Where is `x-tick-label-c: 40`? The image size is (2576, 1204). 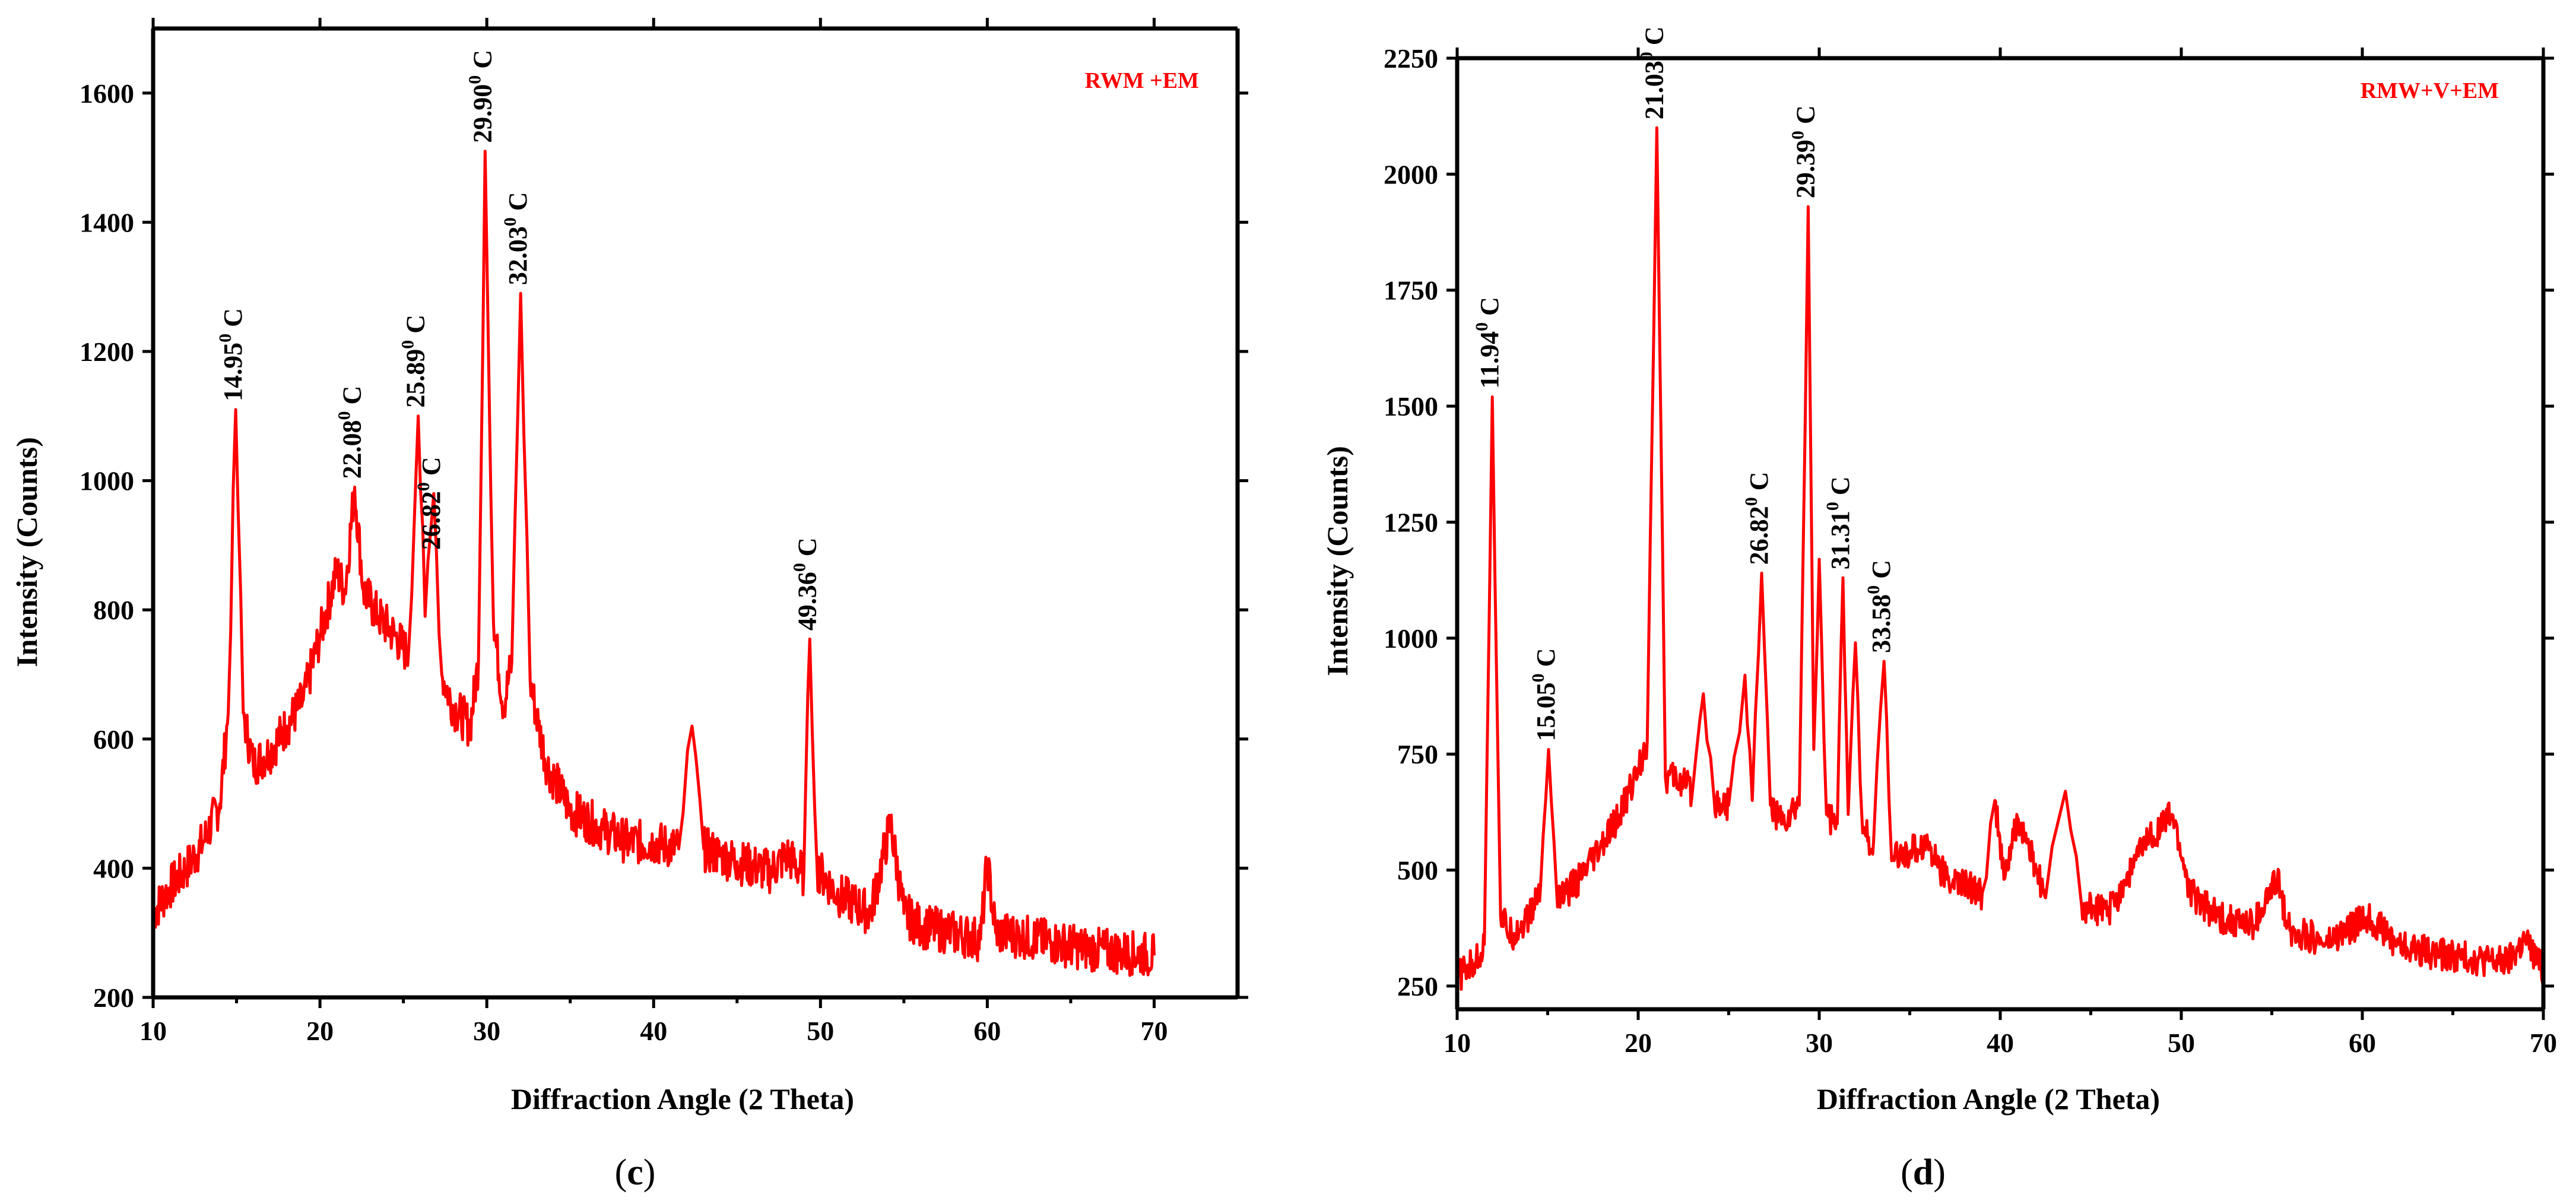 x-tick-label-c: 40 is located at coordinates (653, 1031).